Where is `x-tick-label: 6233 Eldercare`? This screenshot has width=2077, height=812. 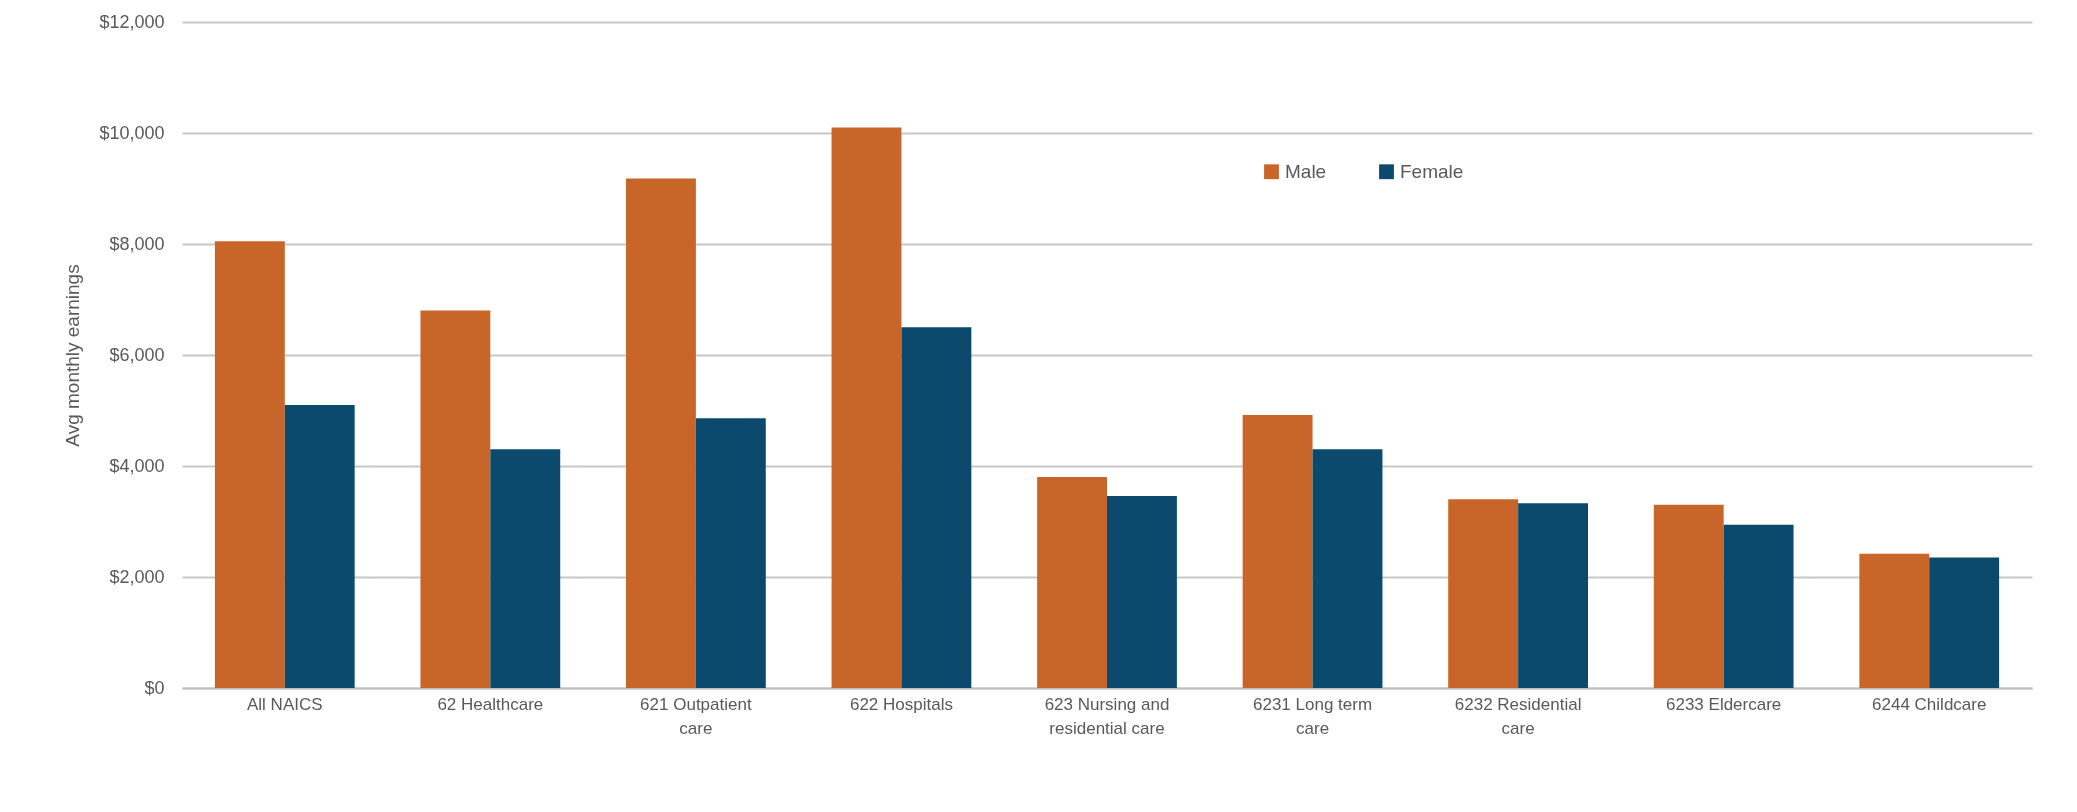 x-tick-label: 6233 Eldercare is located at coordinates (1724, 704).